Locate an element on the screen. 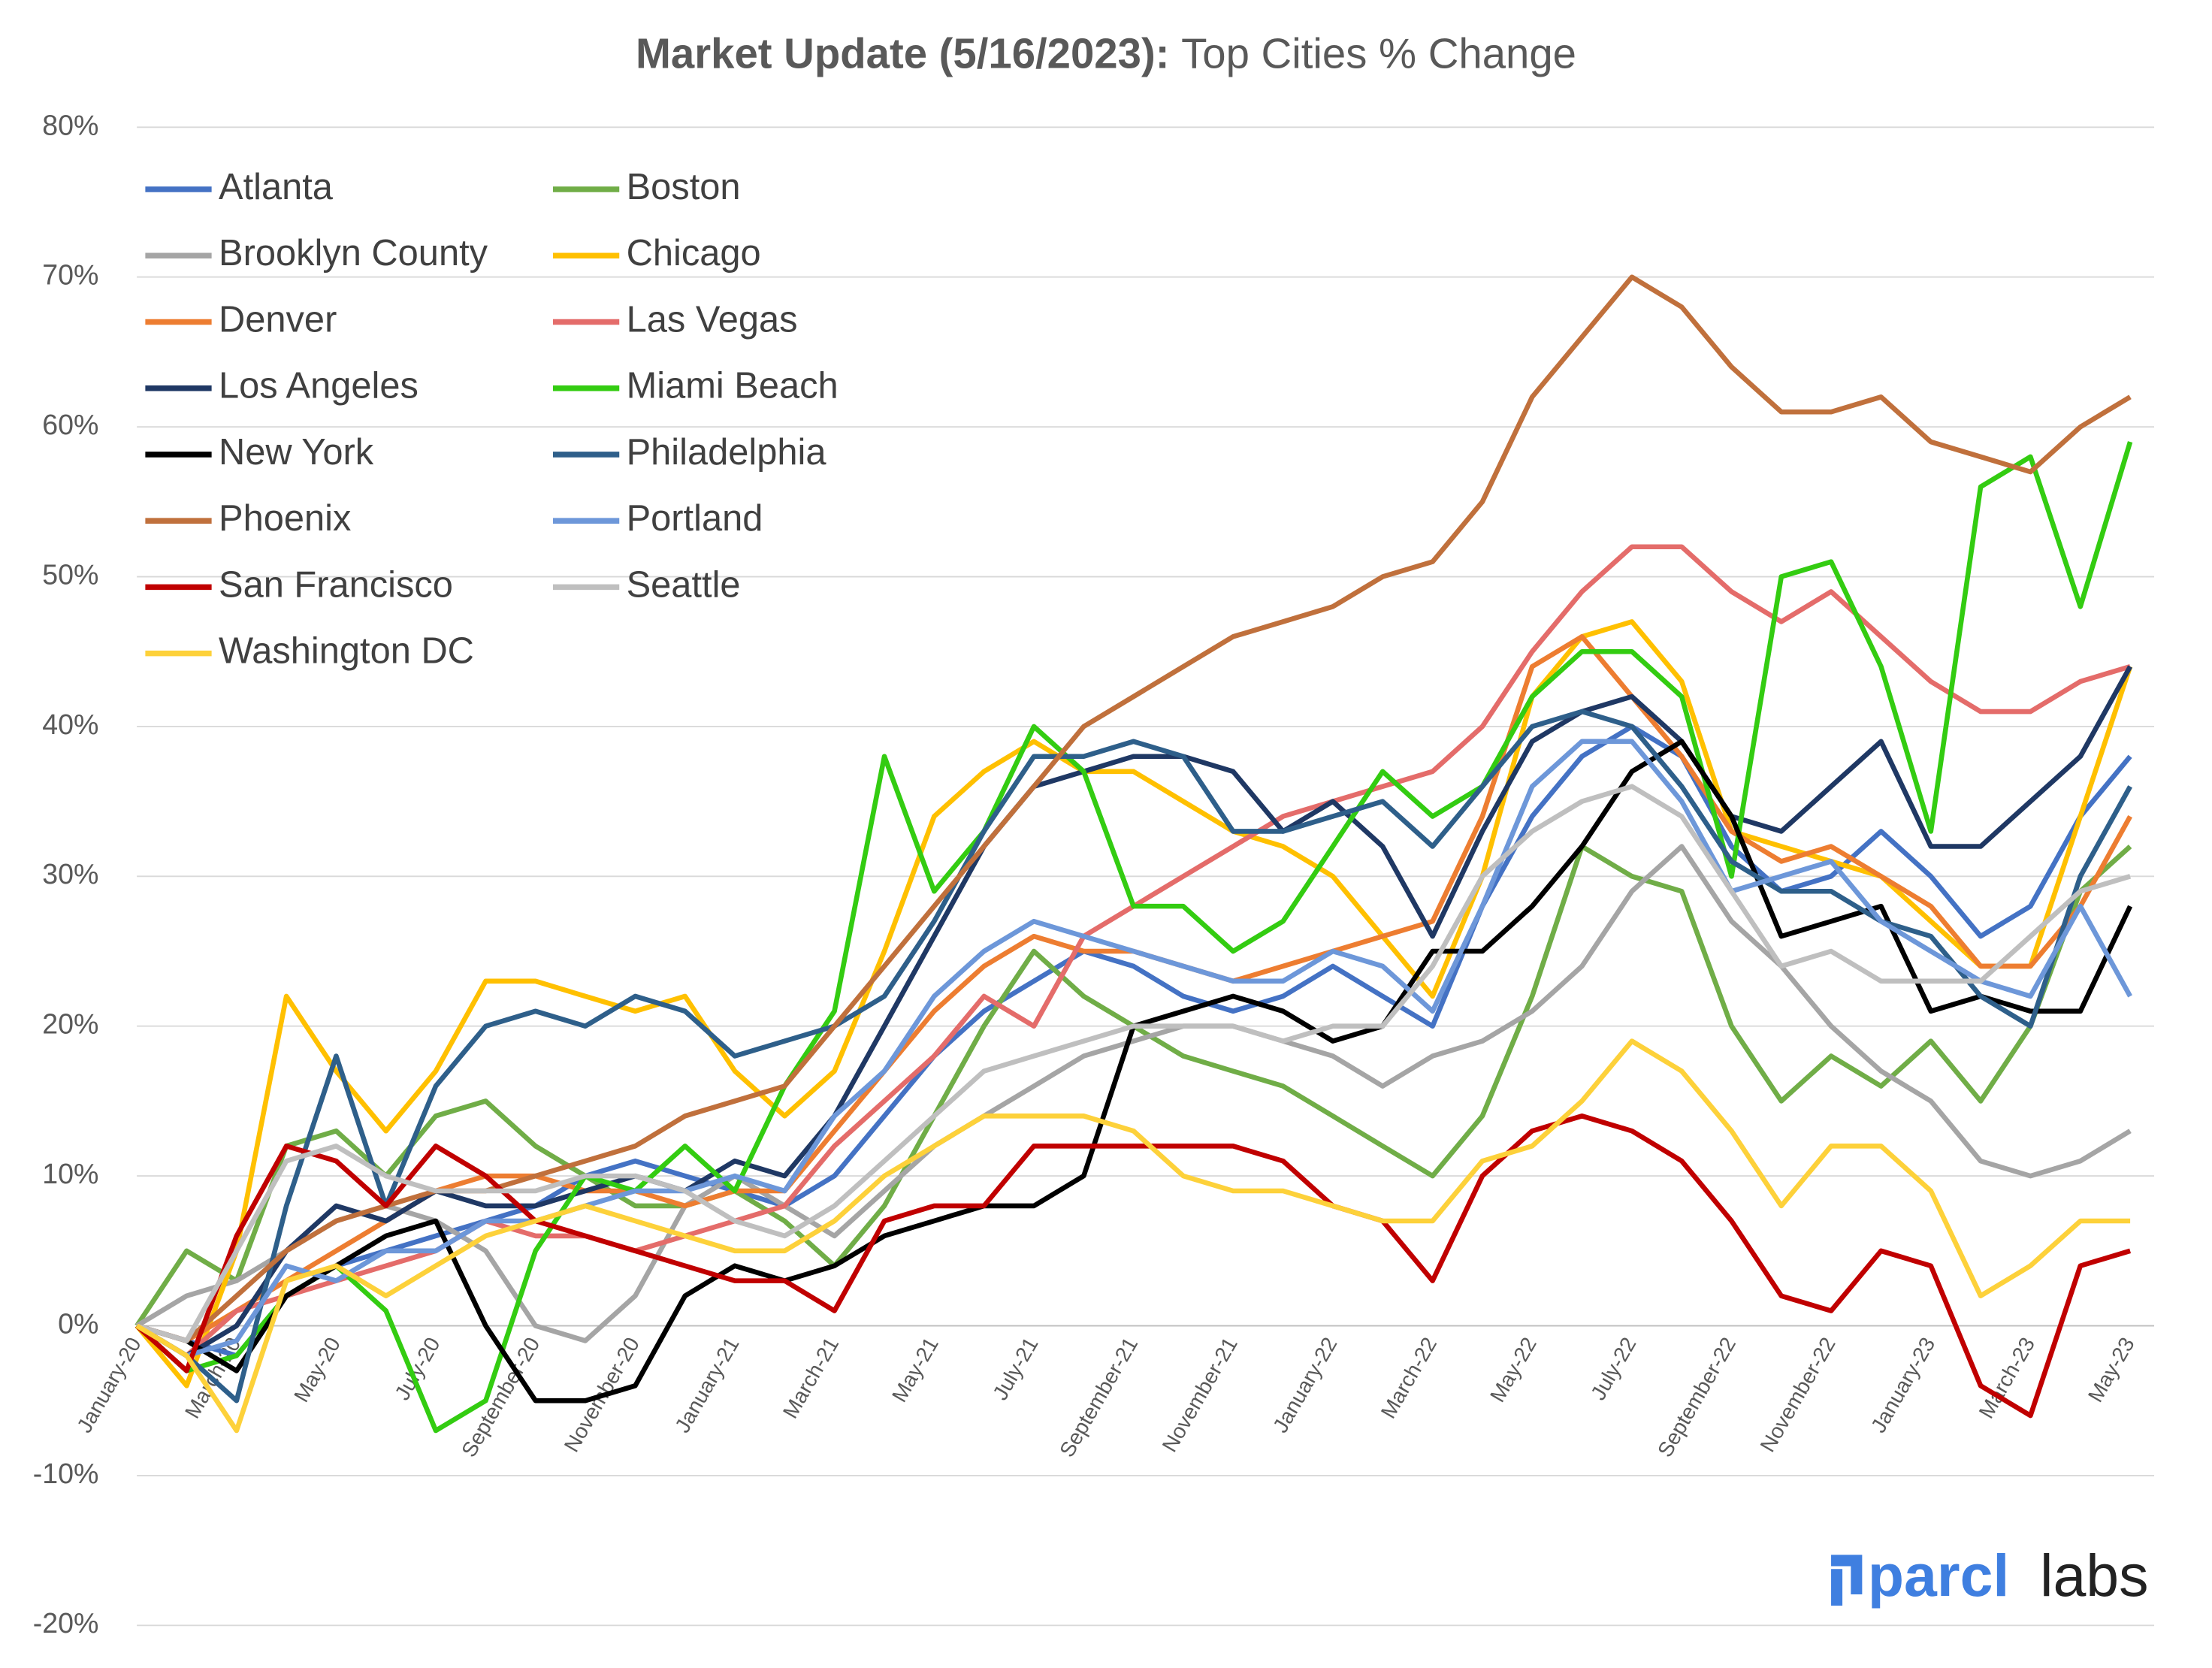  legend-label: Phoenix is located at coordinates (285, 518).